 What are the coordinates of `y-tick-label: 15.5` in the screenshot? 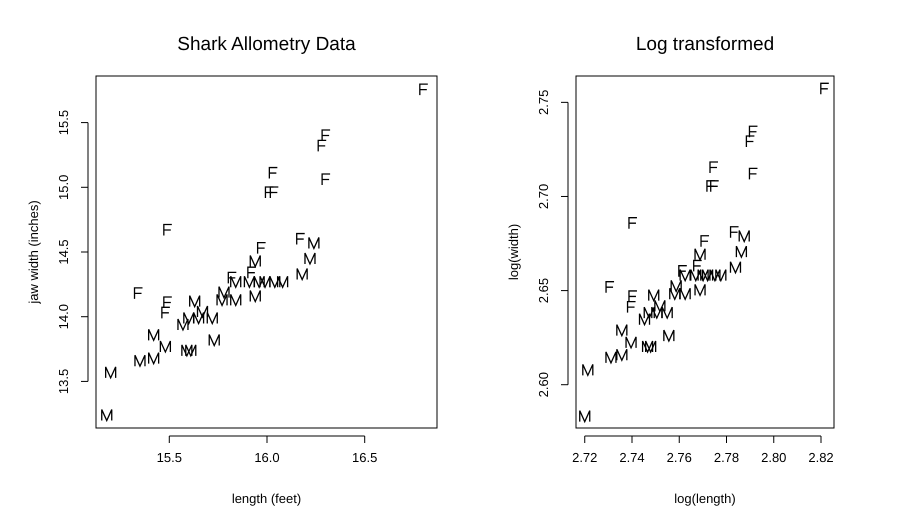 It's located at (63, 123).